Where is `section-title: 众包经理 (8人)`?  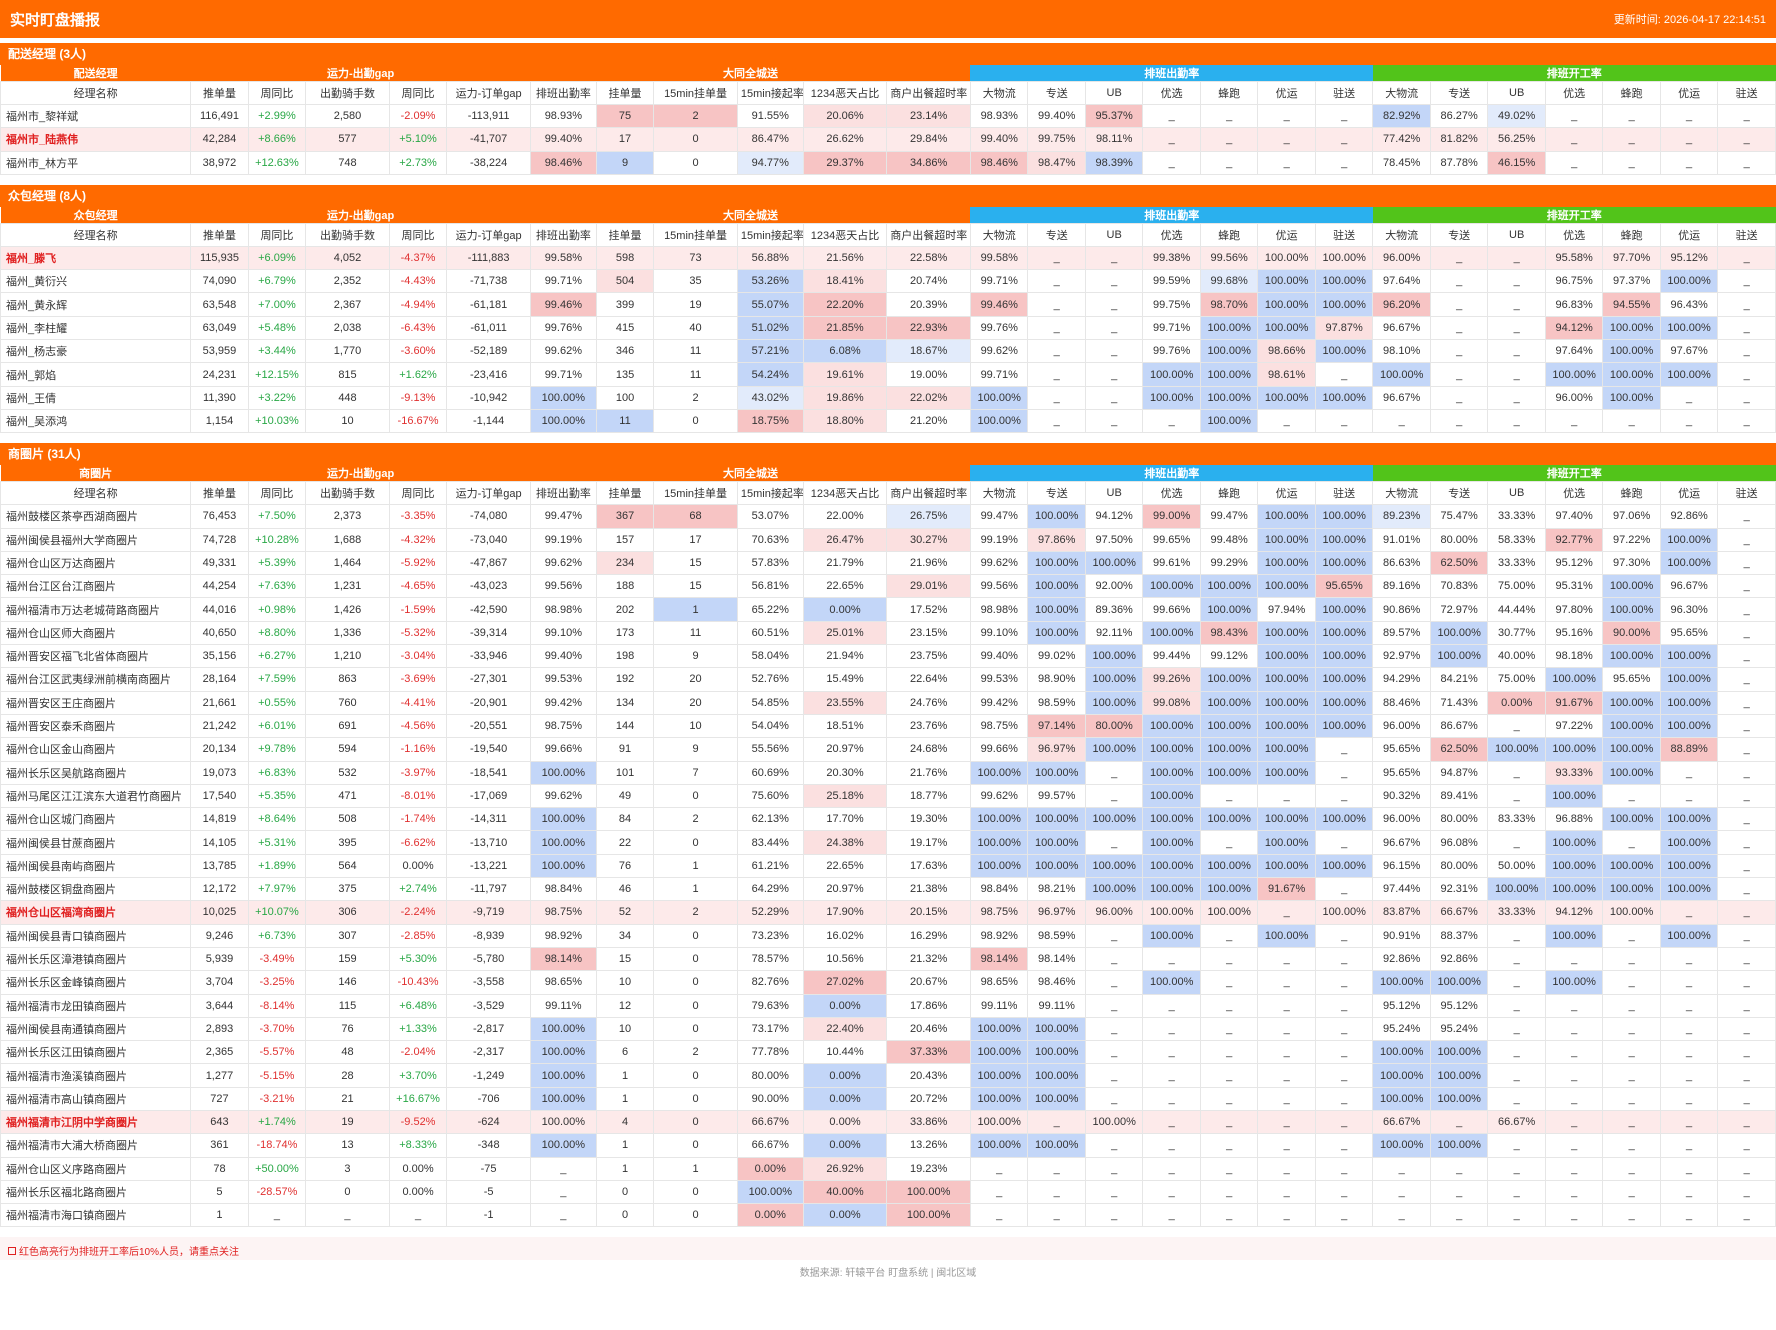
section-title: 众包经理 (8人) is located at coordinates (888, 195).